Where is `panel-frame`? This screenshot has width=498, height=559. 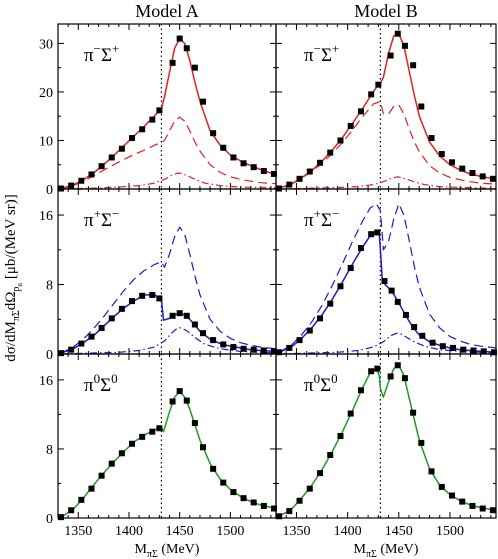 panel-frame is located at coordinates (386, 436).